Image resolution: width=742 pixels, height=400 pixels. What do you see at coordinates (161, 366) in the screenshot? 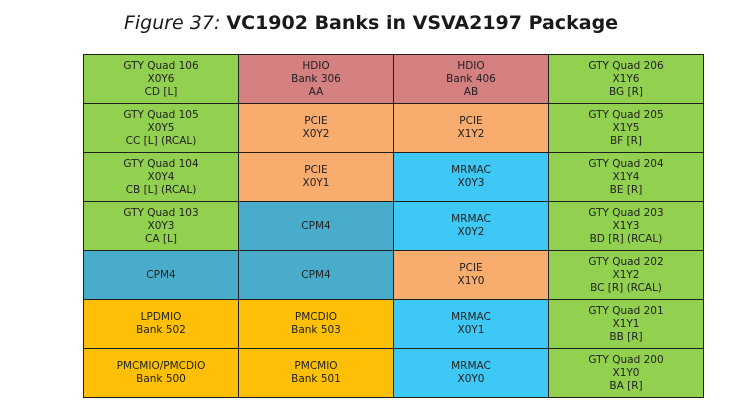
I see `bank-cell-text: PMCMIO/PMCDIO` at bounding box center [161, 366].